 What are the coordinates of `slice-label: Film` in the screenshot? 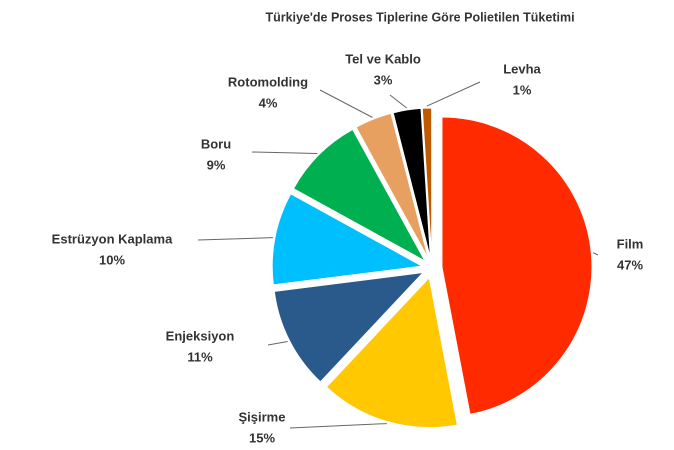 It's located at (630, 243).